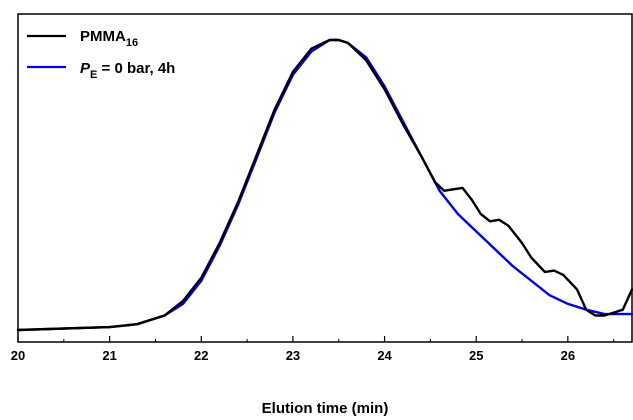  Describe the element at coordinates (313, 349) in the screenshot. I see `x-axis-ticks: 20 21 22 23 24 25 26` at that location.